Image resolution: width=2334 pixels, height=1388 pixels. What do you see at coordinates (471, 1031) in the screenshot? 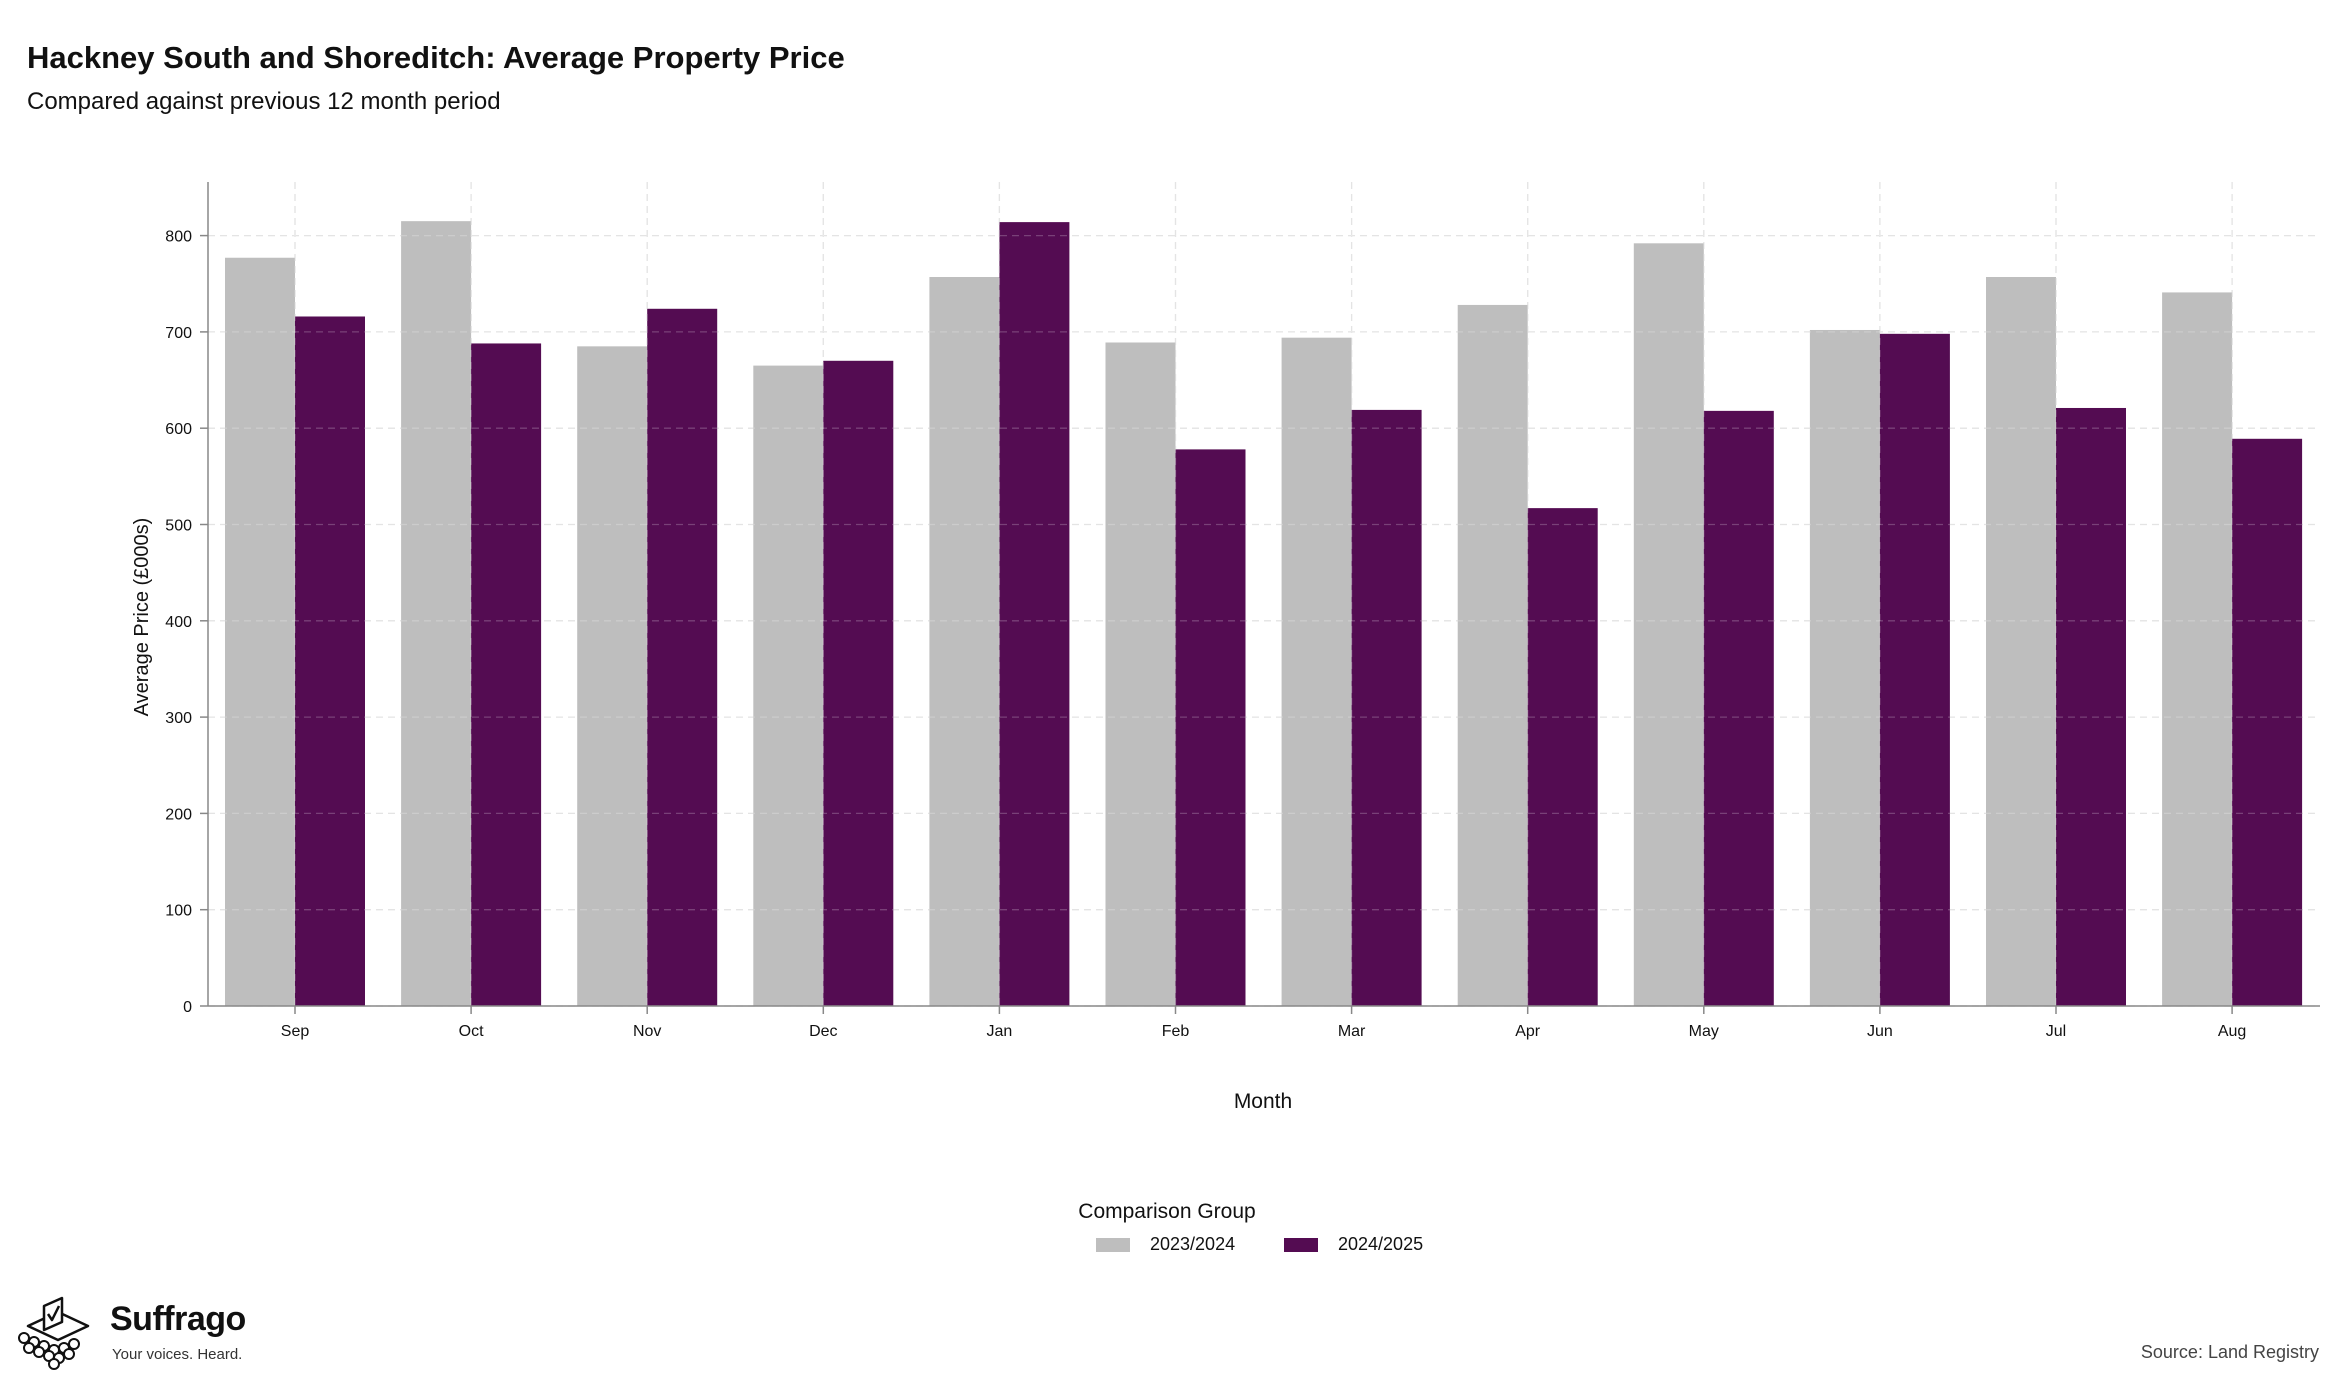
I see `x-tick-label: Oct` at bounding box center [471, 1031].